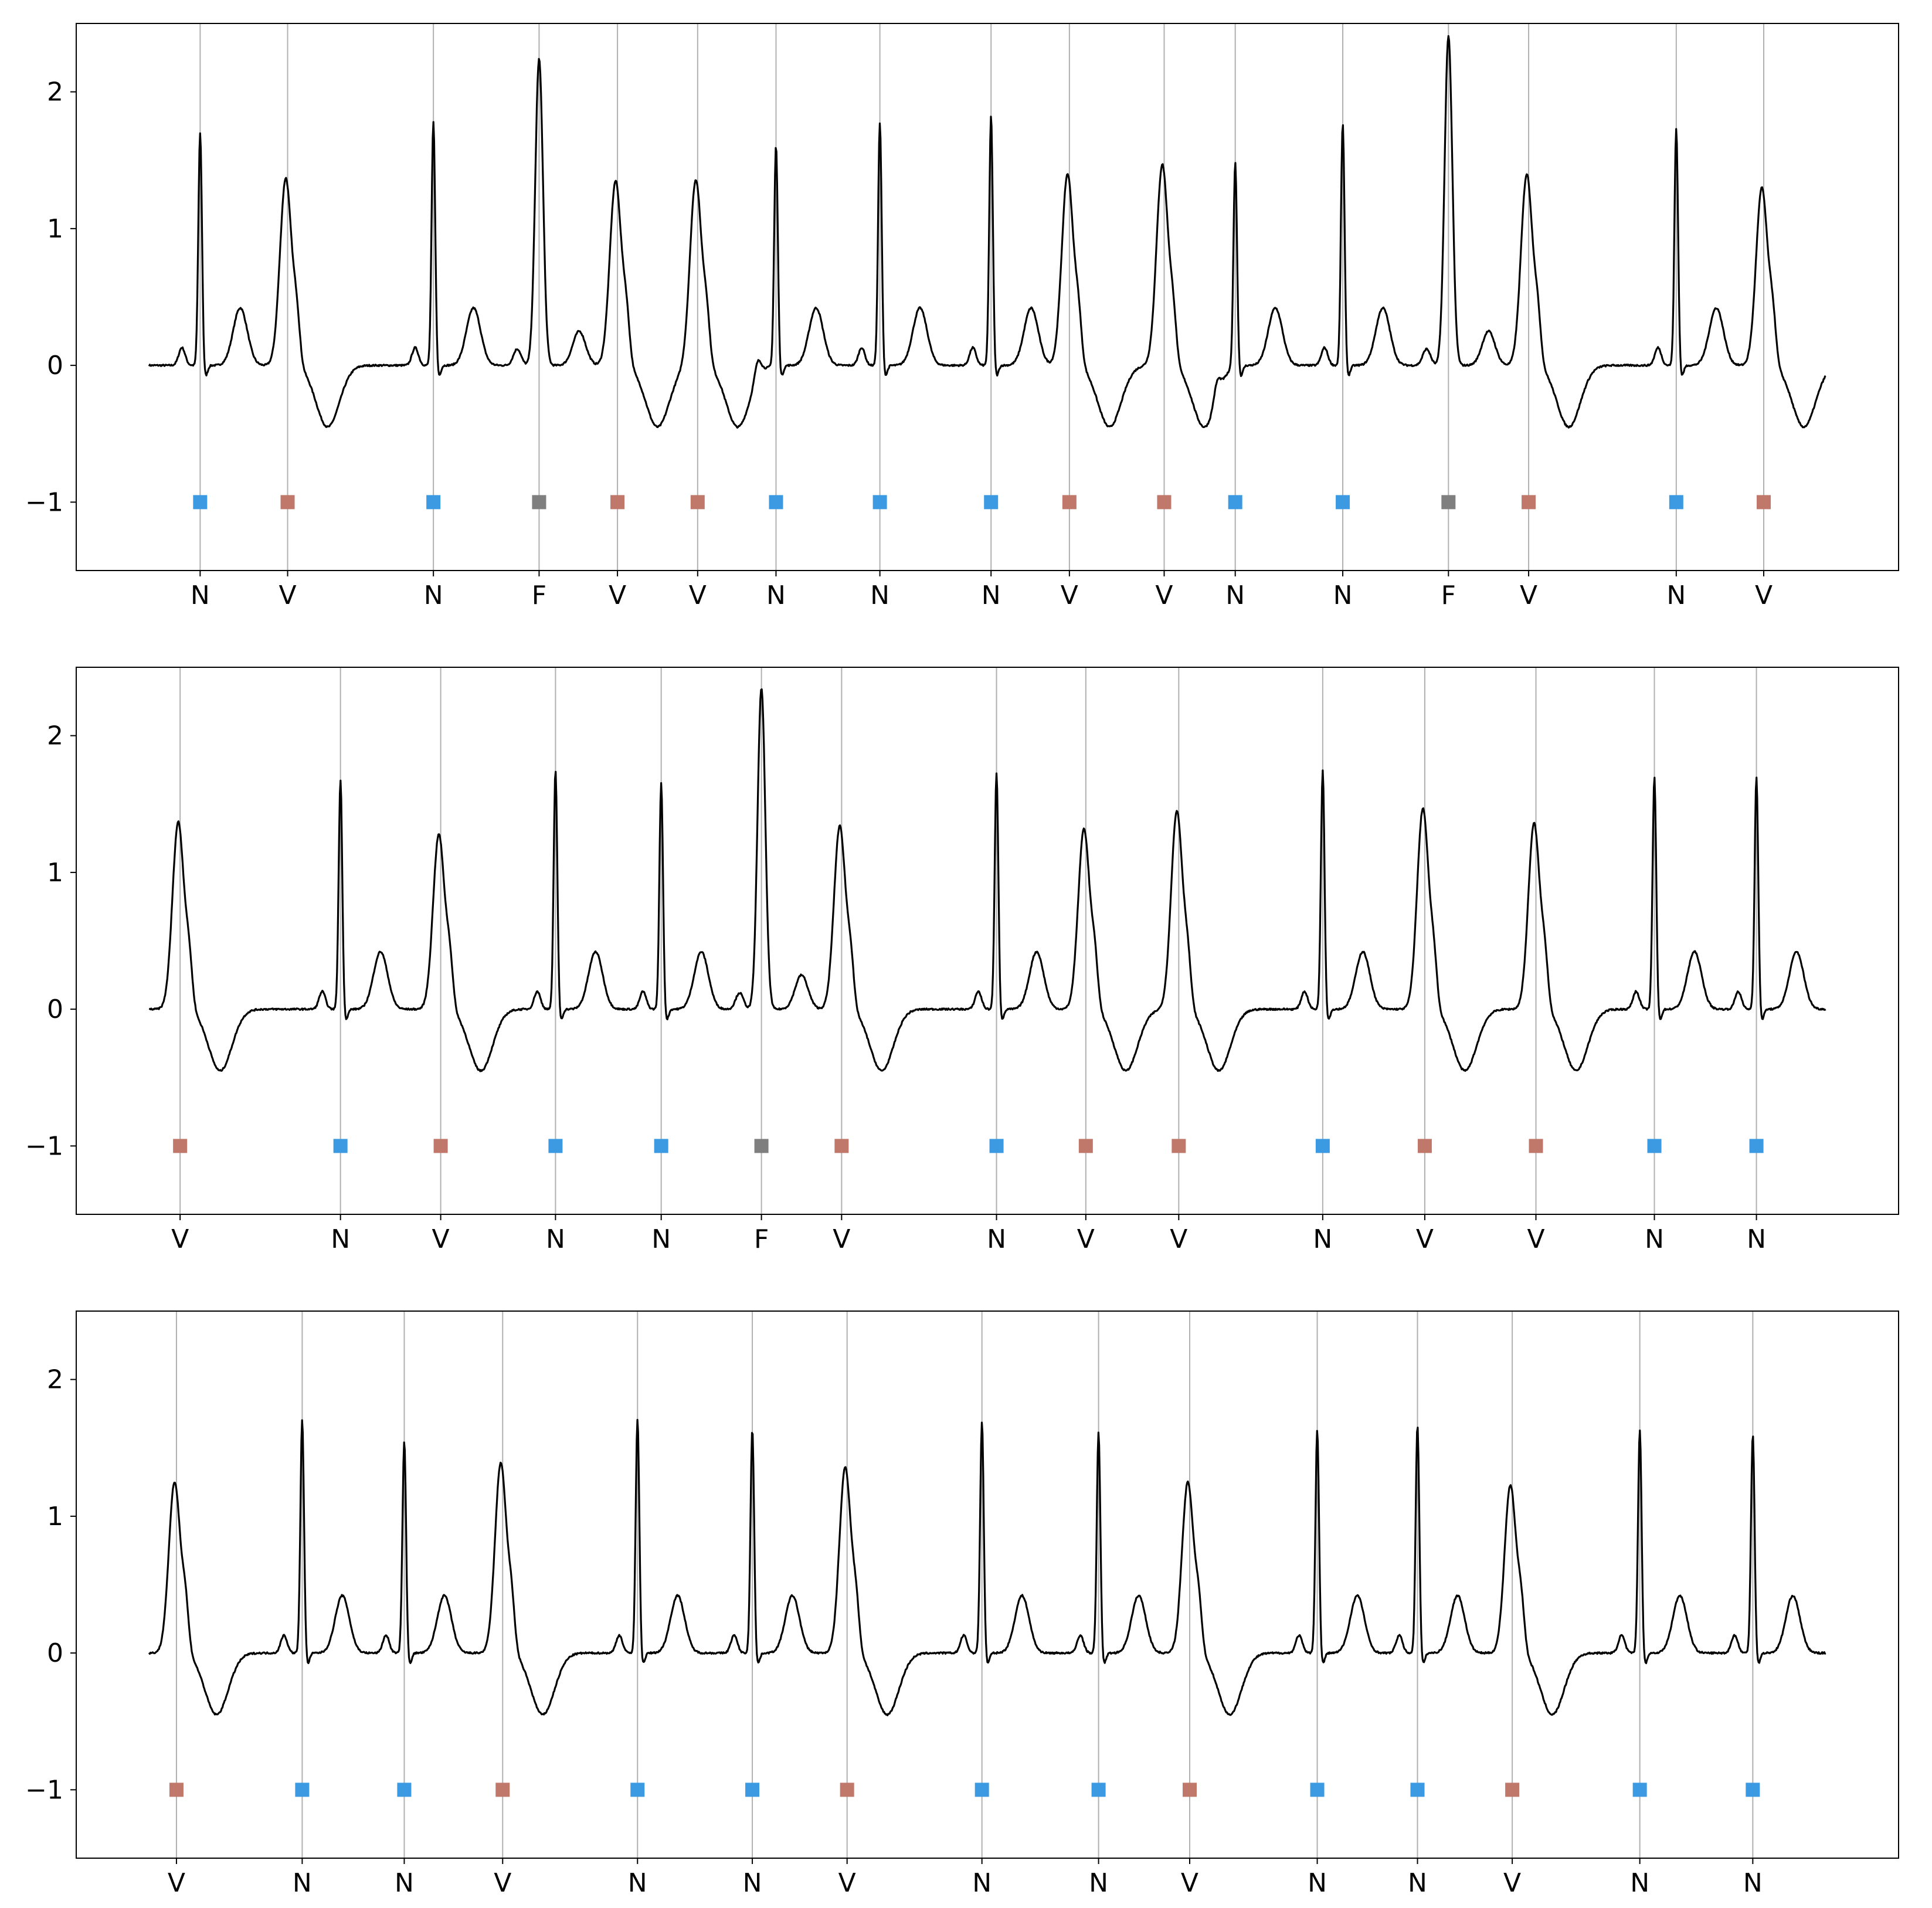 Image resolution: width=1932 pixels, height=1908 pixels. What do you see at coordinates (987, 1567) in the screenshot?
I see `ecg-trace` at bounding box center [987, 1567].